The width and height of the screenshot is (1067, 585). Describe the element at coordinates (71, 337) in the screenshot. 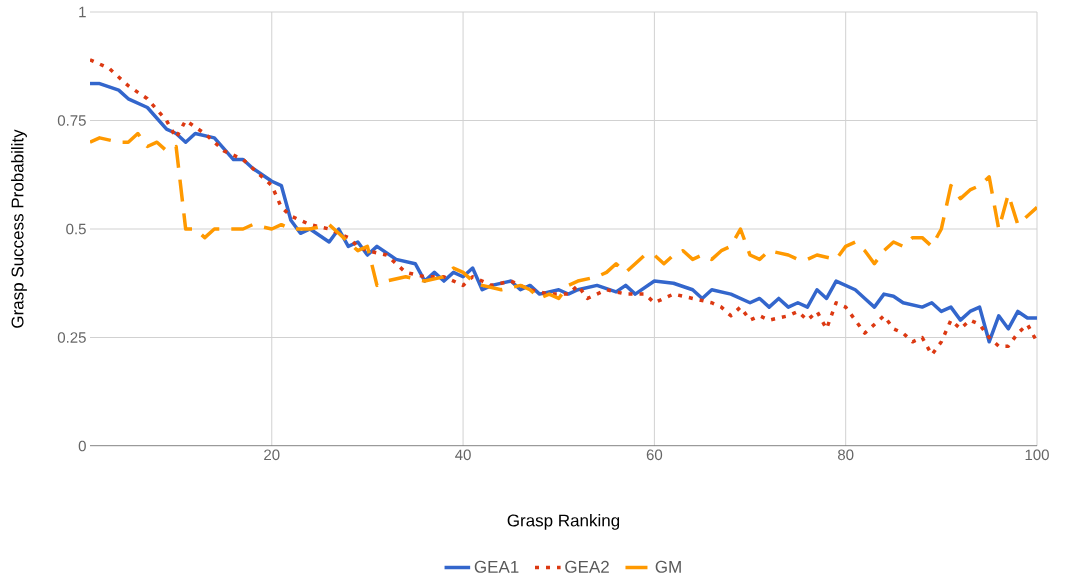

I see `y-tick-label: 0.25` at that location.